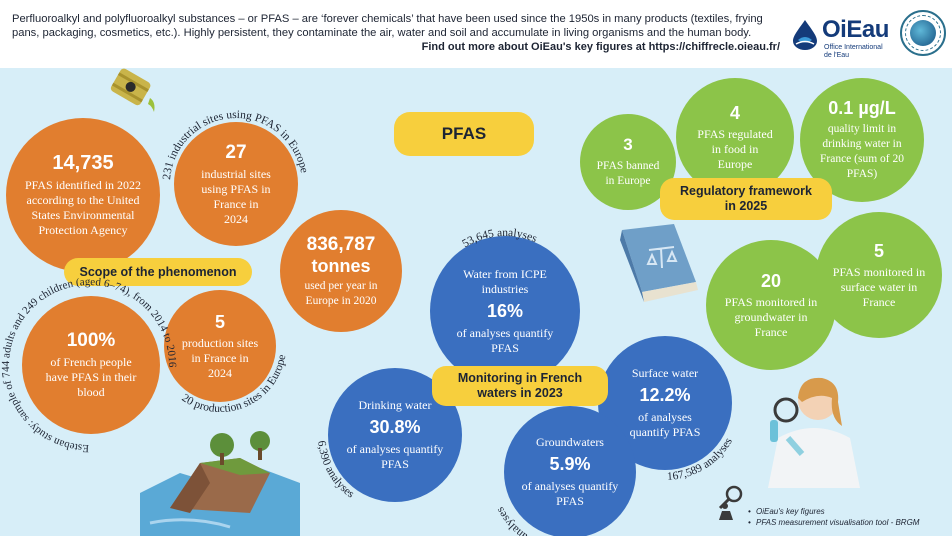  What do you see at coordinates (862, 108) in the screenshot?
I see `quality-limit-value: 0.1 µg/L` at bounding box center [862, 108].